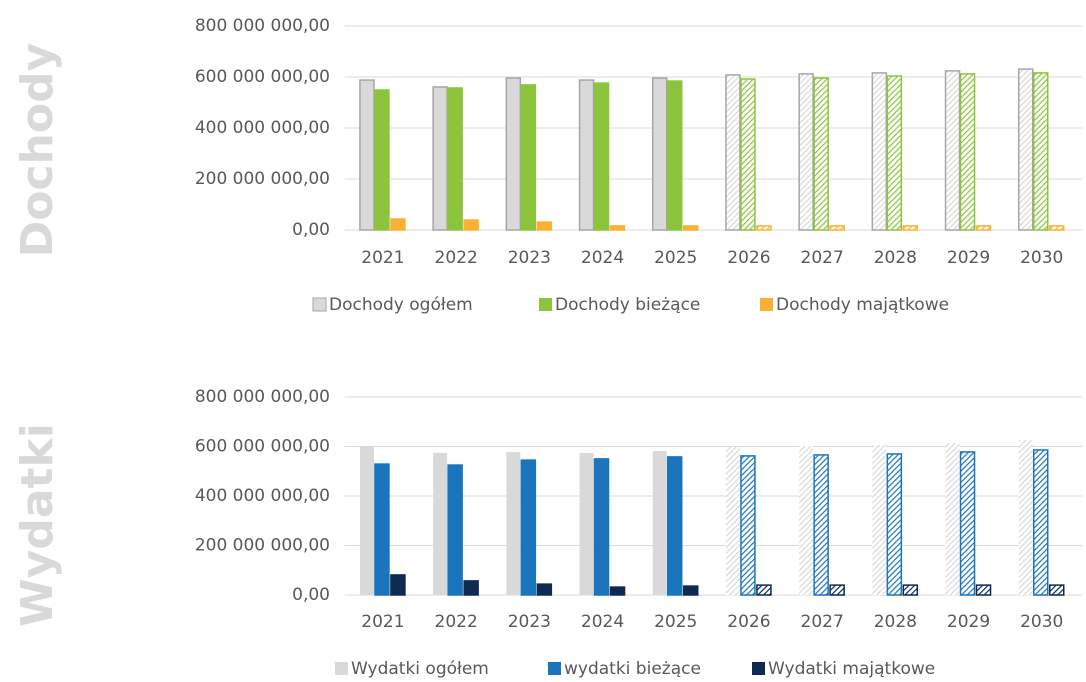 The height and width of the screenshot is (682, 1086). I want to click on panel-label: Dochody, so click(37, 150).